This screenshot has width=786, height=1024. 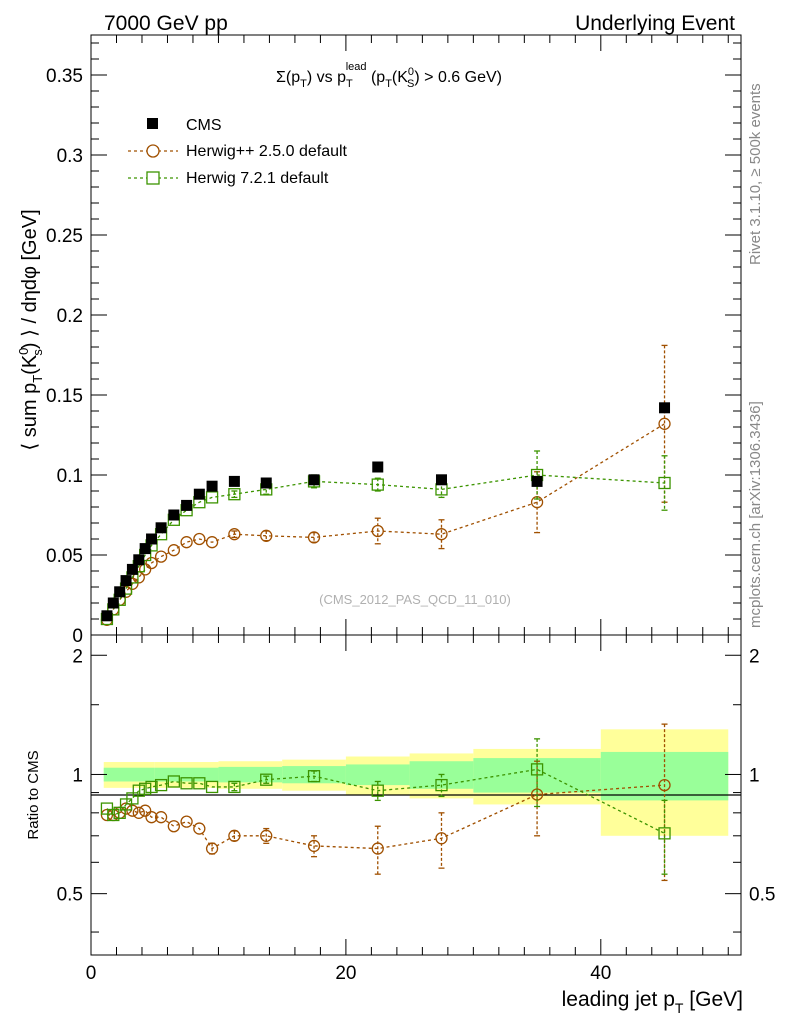 I want to click on x-axis-label: leading jet pT [GeV], so click(x=652, y=1002).